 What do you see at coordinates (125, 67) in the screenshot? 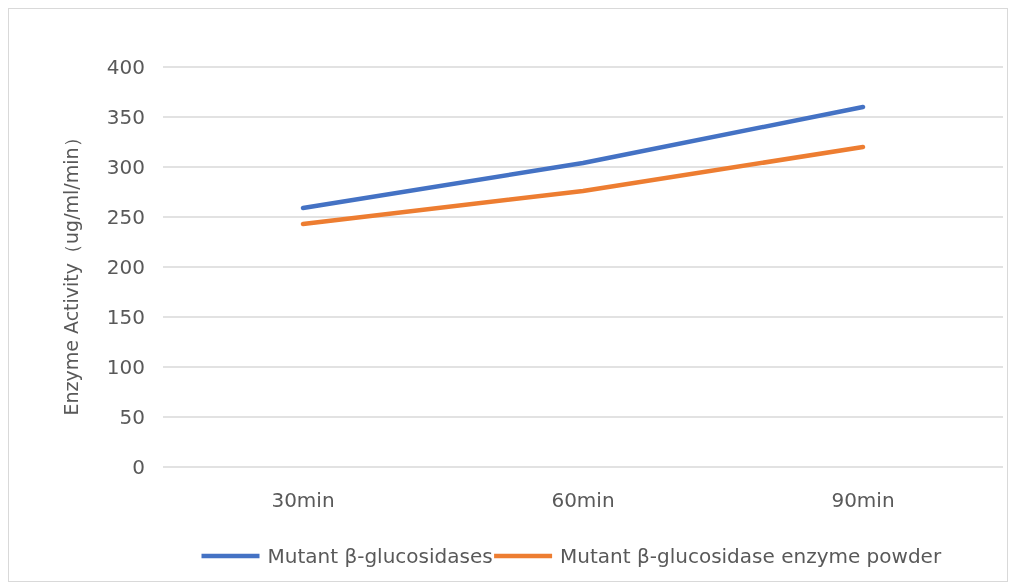
I see `y-tick-label: 400` at bounding box center [125, 67].